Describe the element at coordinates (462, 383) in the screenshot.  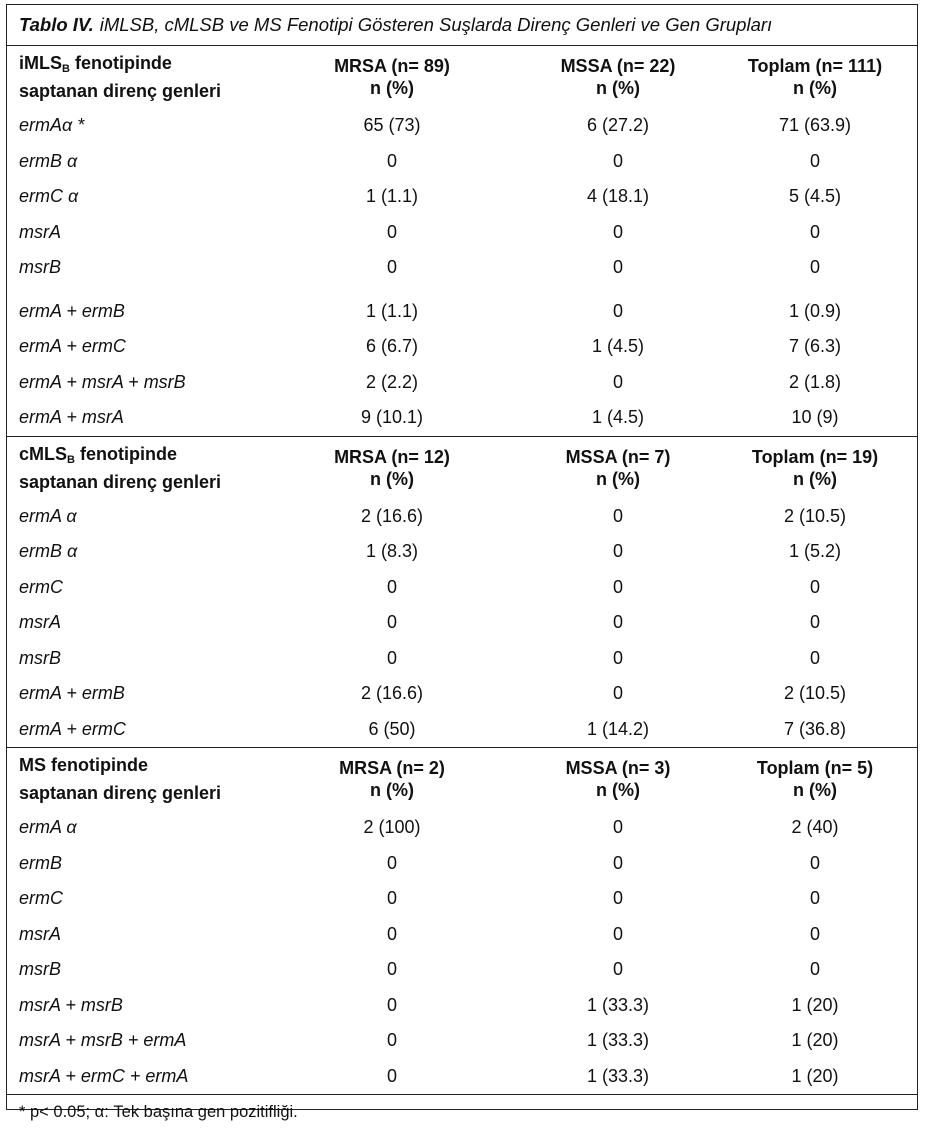
I see `table-row: ermA + msrA + msrB 2 (2.2) 0 2 (1.8)` at that location.